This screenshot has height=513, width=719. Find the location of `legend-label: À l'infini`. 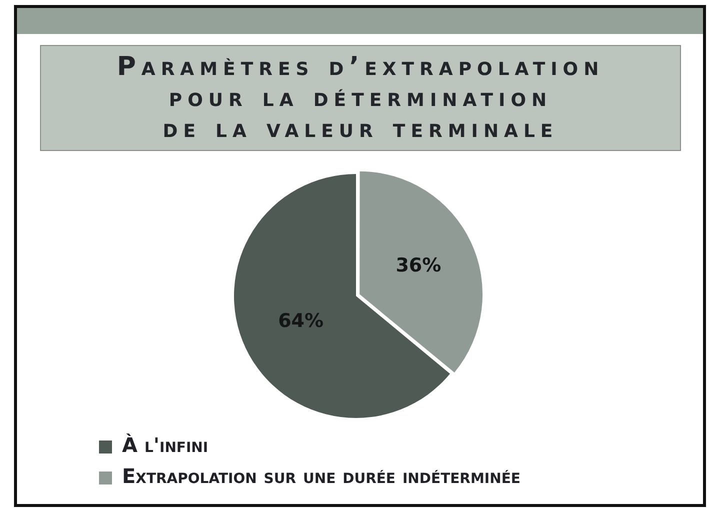

legend-label: À l'infini is located at coordinates (165, 445).